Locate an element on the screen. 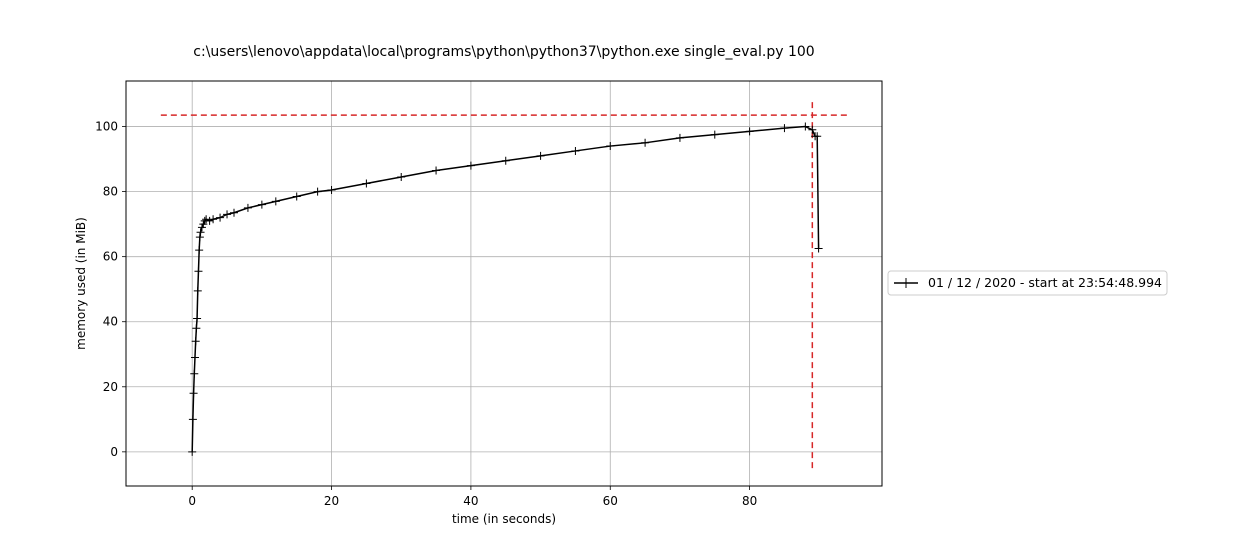 The image size is (1260, 544). x-tick-label: 20 is located at coordinates (331, 501).